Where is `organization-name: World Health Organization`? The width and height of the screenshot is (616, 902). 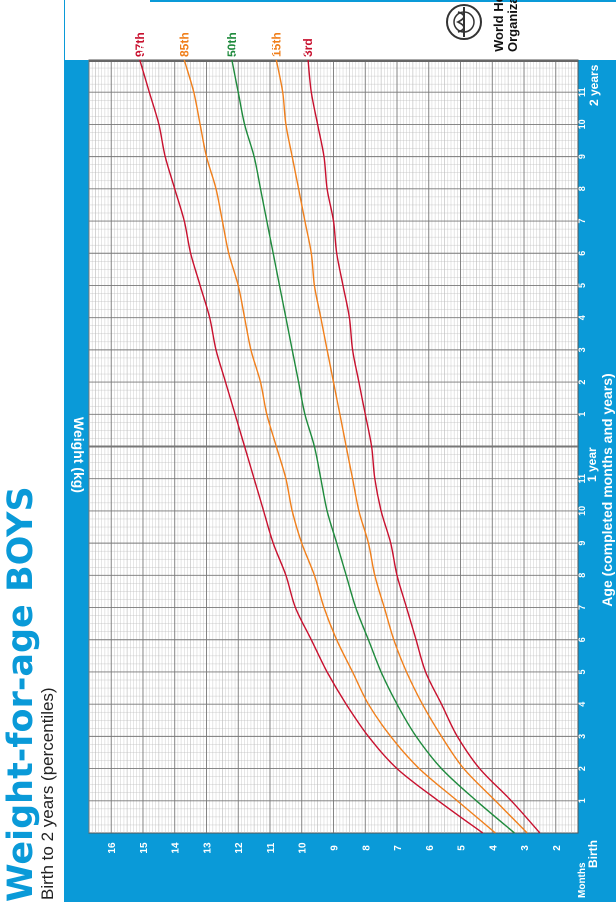 organization-name: World Health Organization is located at coordinates (505, 26).